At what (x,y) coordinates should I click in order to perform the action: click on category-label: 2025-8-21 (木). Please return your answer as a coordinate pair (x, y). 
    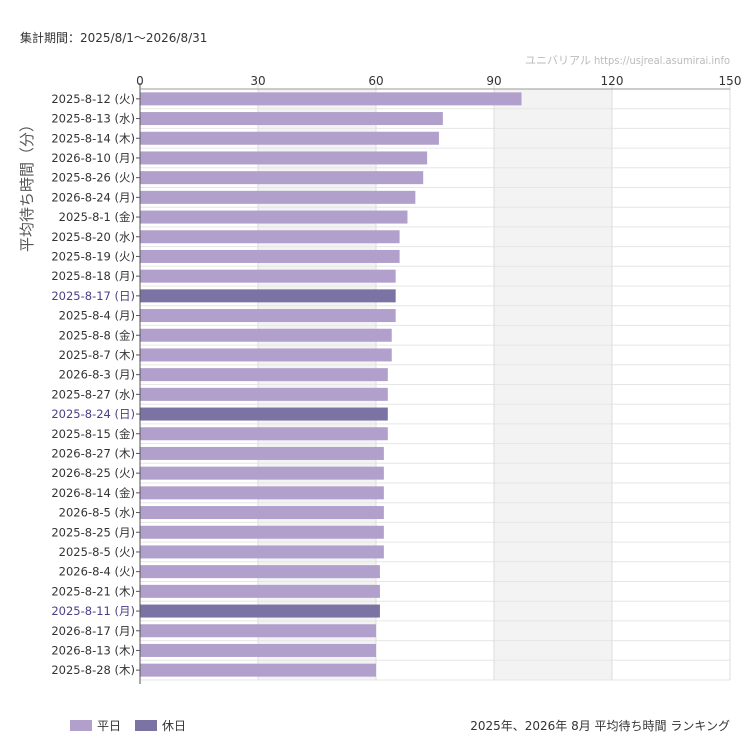
    Looking at the image, I should click on (93, 591).